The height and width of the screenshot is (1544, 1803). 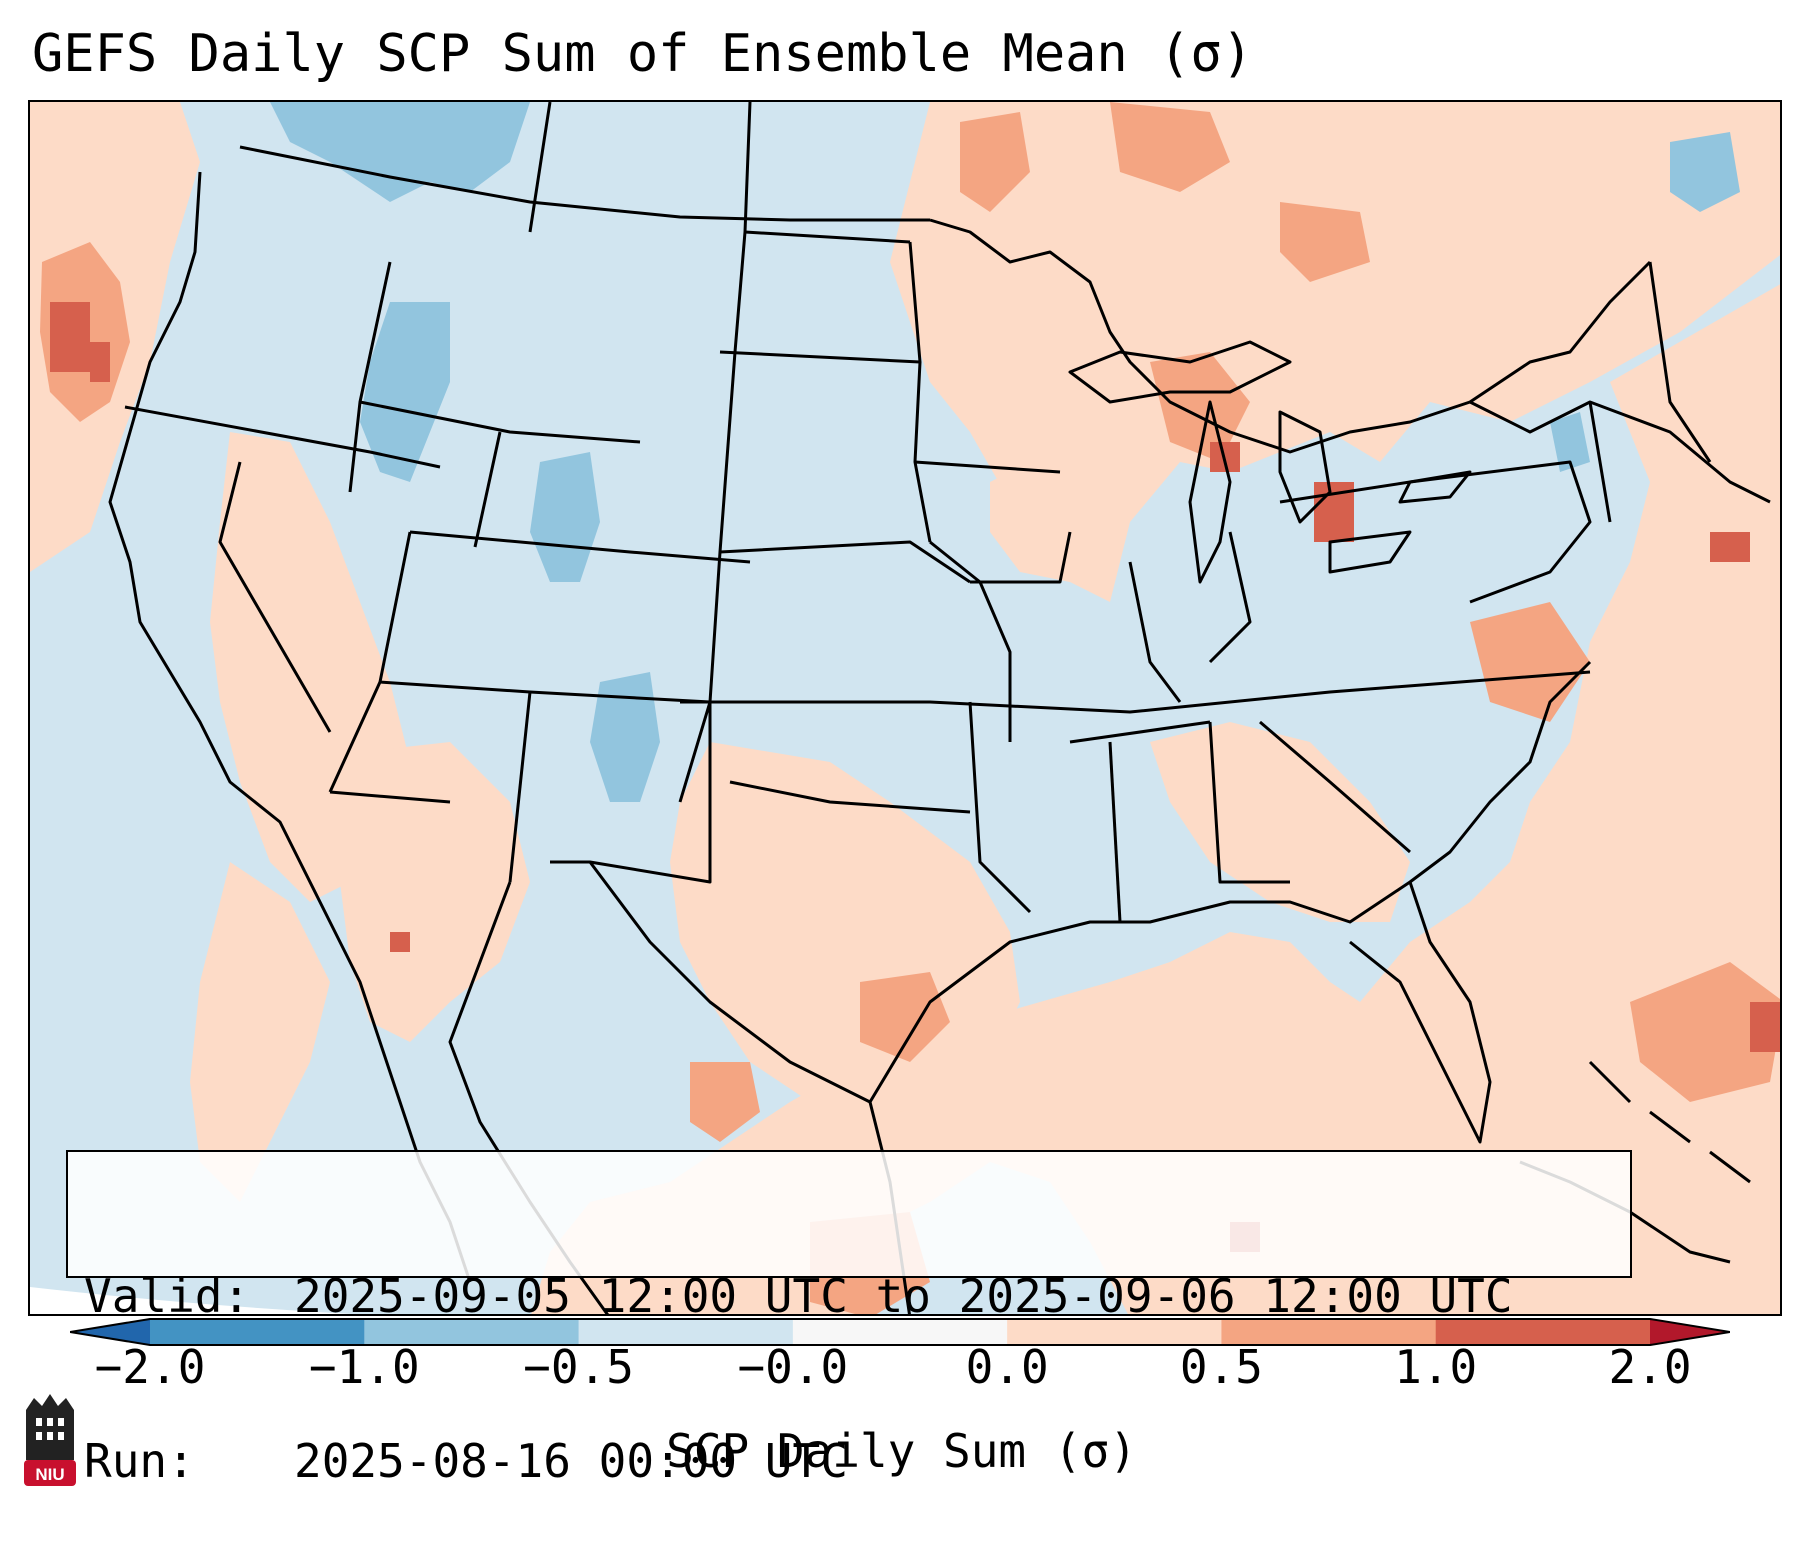 What do you see at coordinates (901, 1370) in the screenshot?
I see `colorbar-ticks: −2.0 −1.0 −0.5 −0.0 0.0 0.5 1.0 2.0` at bounding box center [901, 1370].